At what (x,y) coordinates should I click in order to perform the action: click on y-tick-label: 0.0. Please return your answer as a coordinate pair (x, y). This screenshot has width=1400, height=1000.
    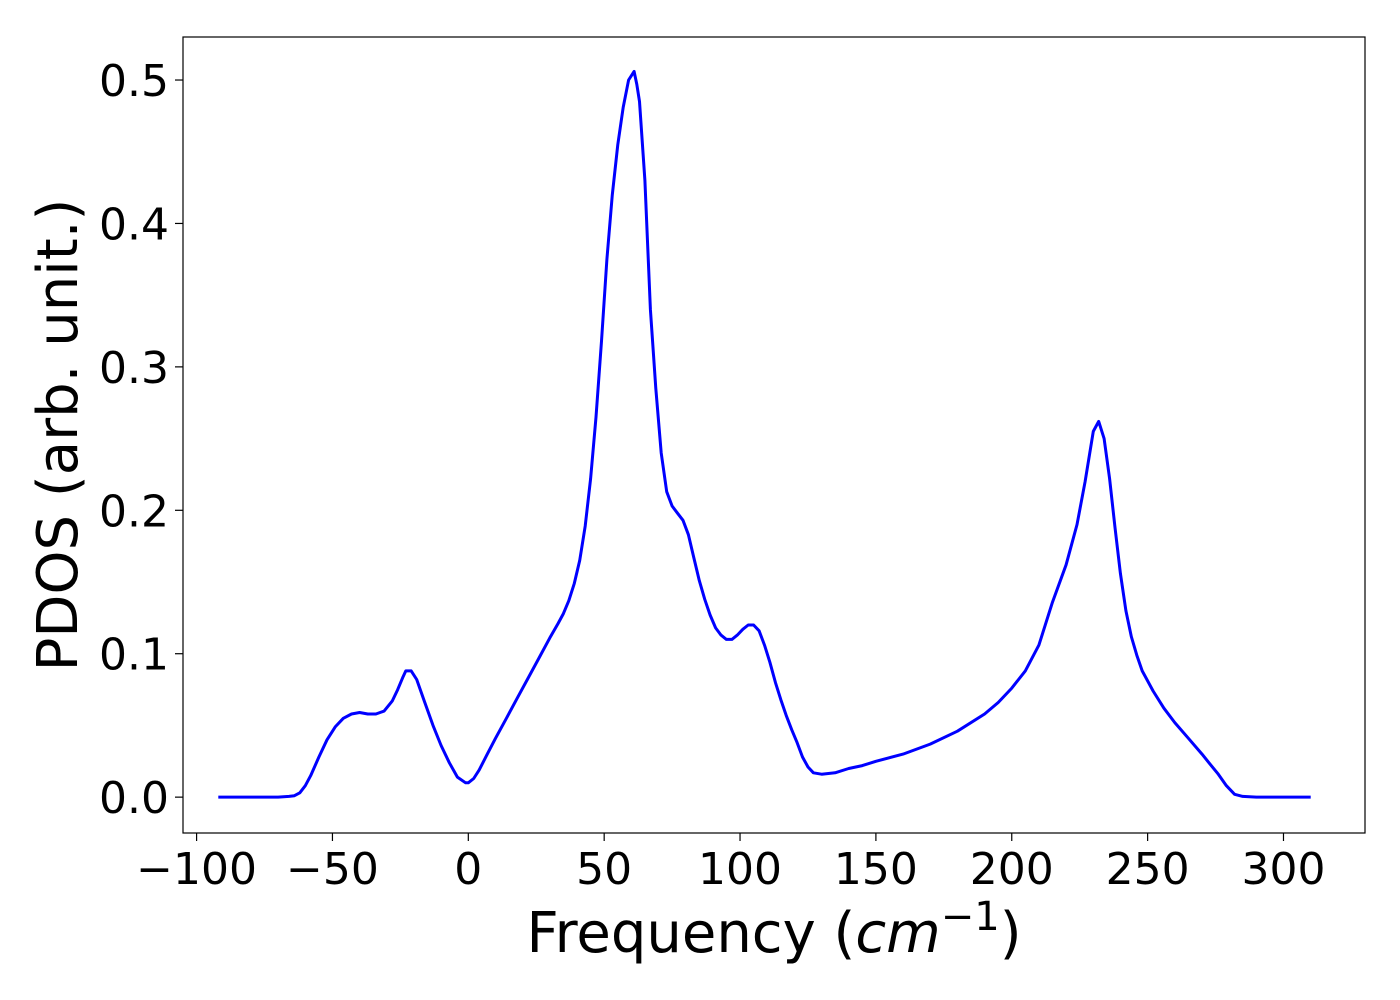
    Looking at the image, I should click on (134, 798).